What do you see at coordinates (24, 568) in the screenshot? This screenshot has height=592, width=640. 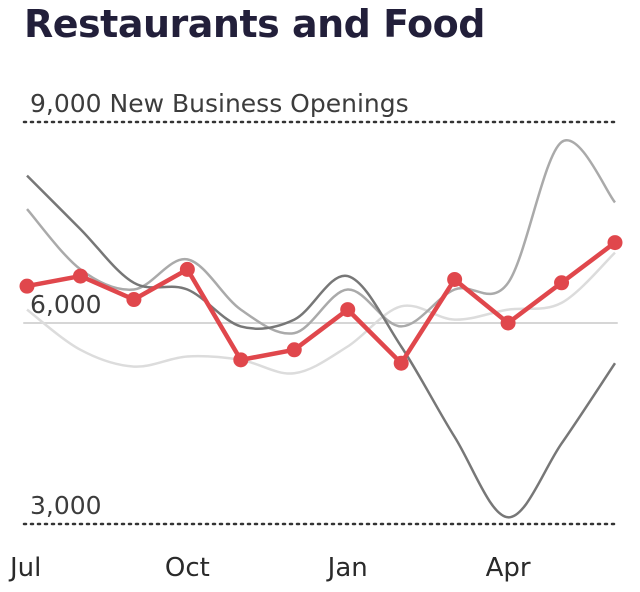 I see `x-tick-label: Jul` at bounding box center [24, 568].